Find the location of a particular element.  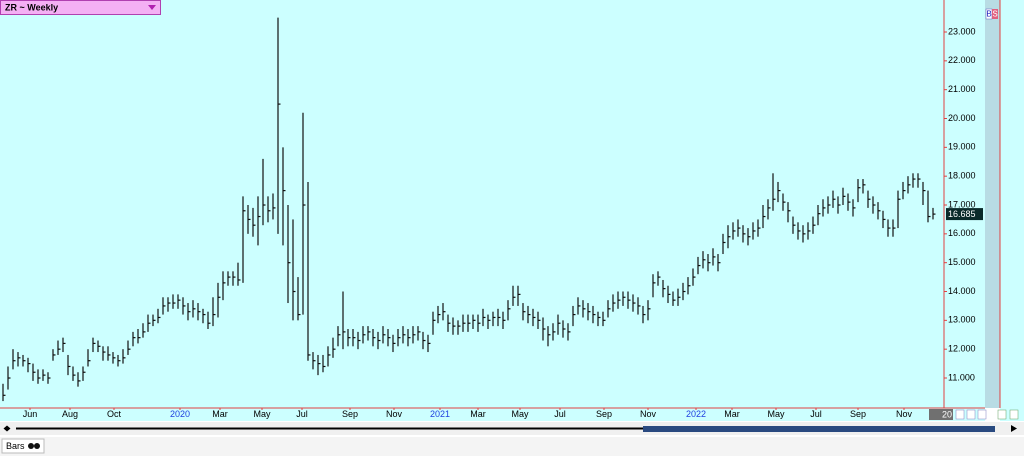

x-tick-label: 2020 is located at coordinates (180, 414).